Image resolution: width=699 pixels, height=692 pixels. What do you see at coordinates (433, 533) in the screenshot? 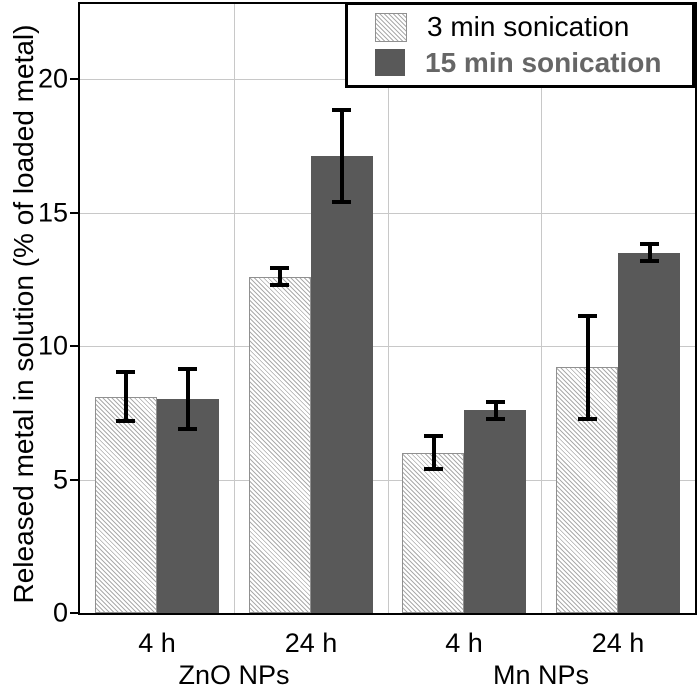
I see `bar-3min-group2` at bounding box center [433, 533].